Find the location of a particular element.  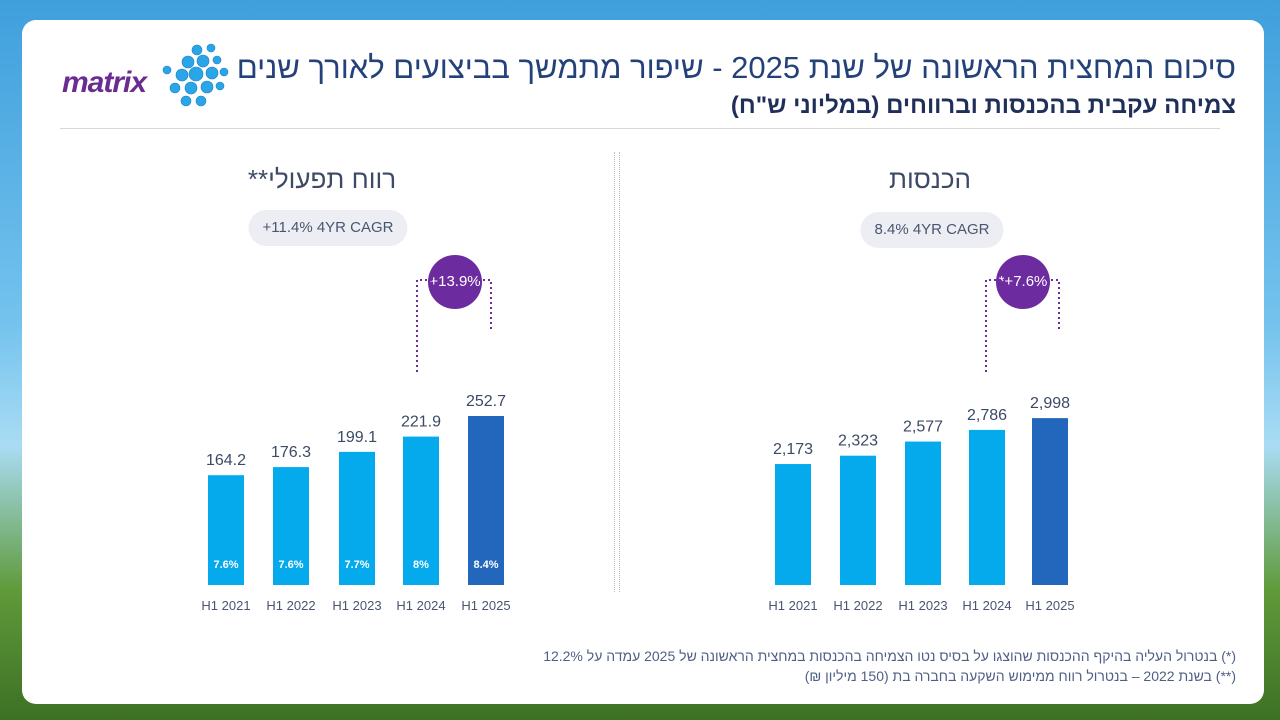

revenue-category-label: H1 2025 is located at coordinates (1049, 605).